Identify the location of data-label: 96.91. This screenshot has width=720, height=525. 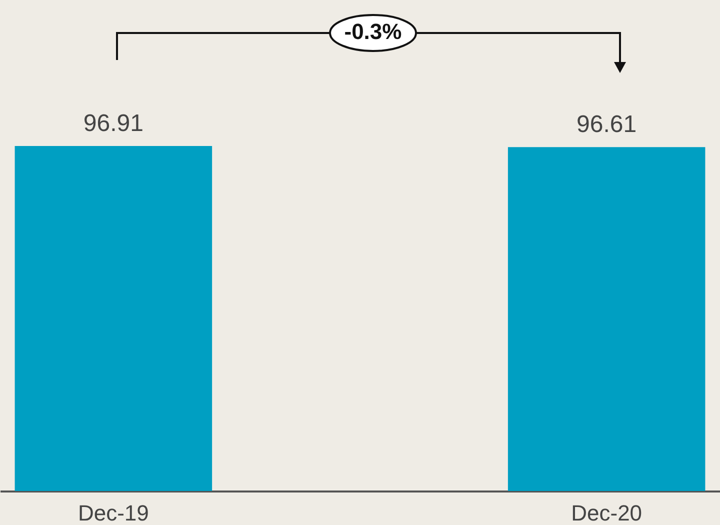
(113, 123).